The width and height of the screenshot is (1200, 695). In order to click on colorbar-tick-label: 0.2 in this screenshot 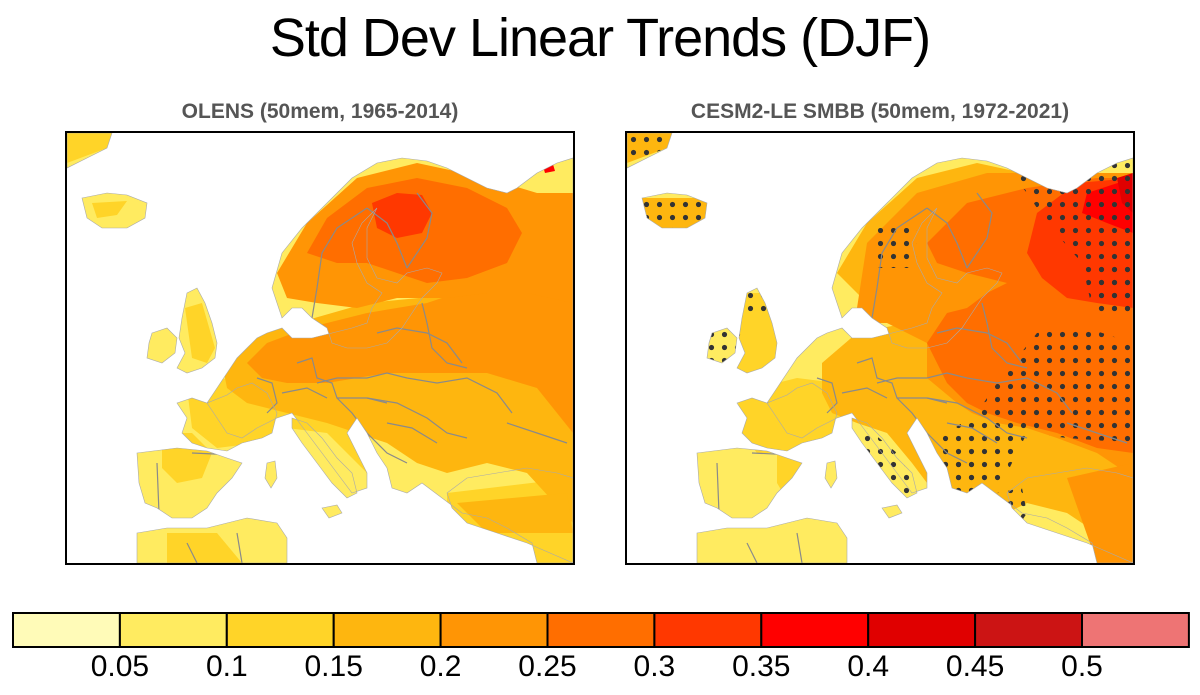, I will do `click(440, 666)`.